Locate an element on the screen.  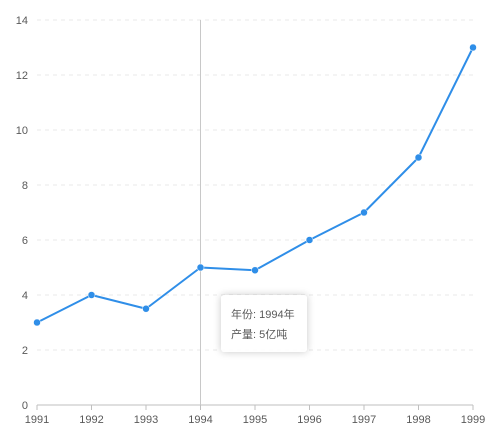
y-tick-label: 10 is located at coordinates (22, 131).